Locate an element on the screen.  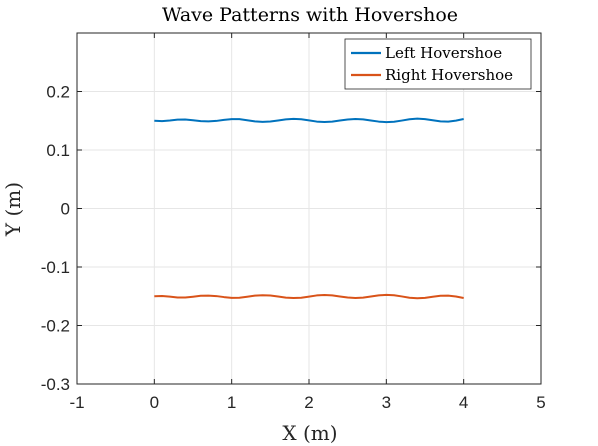
x-tick-label: -1 is located at coordinates (76, 402).